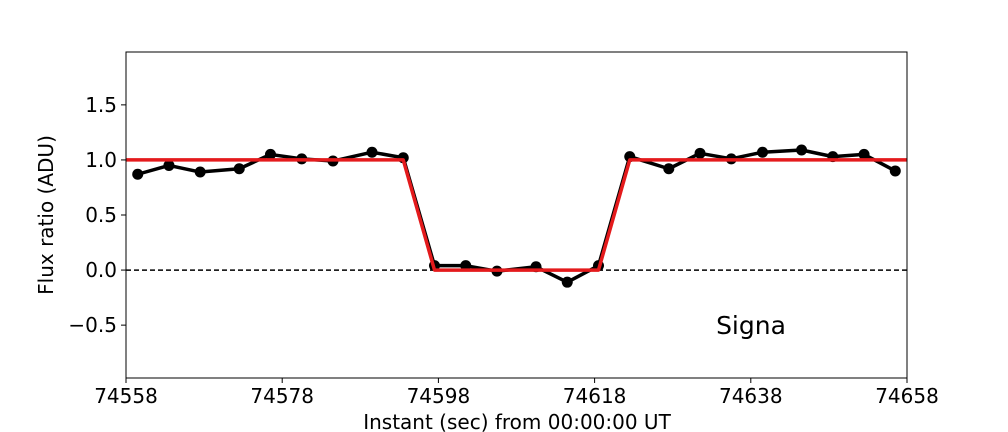 The image size is (1008, 432). Describe the element at coordinates (595, 396) in the screenshot. I see `x-tick-label: 74618` at that location.